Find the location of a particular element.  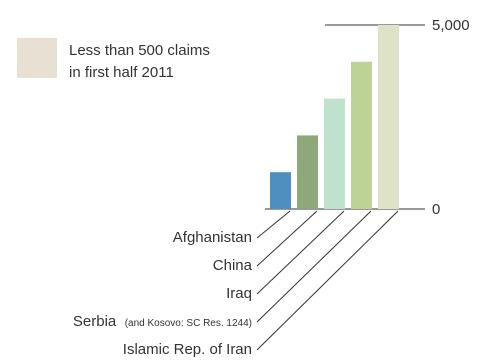

category-label-afghanistan: Afghanistan is located at coordinates (212, 237).